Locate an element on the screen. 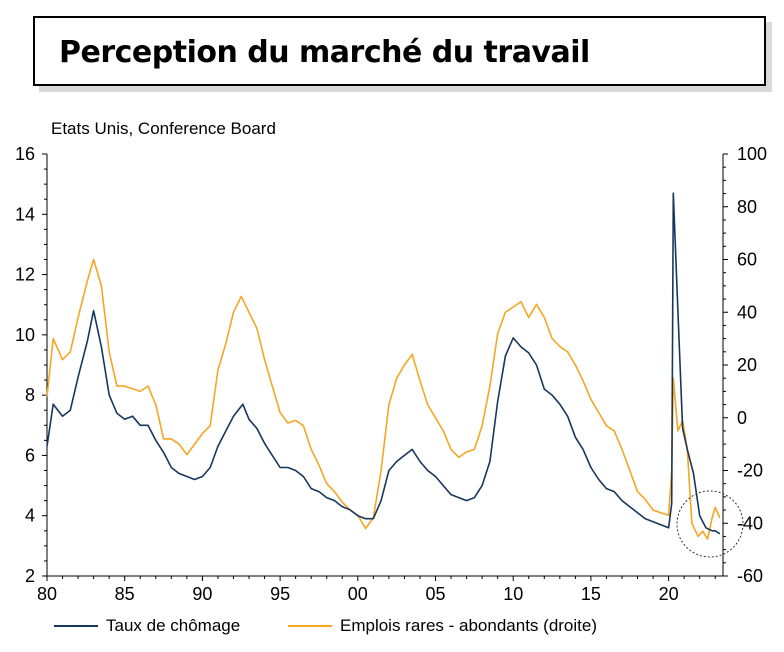 Image resolution: width=784 pixels, height=652 pixels. y-left-tick-label: 4 is located at coordinates (30, 516).